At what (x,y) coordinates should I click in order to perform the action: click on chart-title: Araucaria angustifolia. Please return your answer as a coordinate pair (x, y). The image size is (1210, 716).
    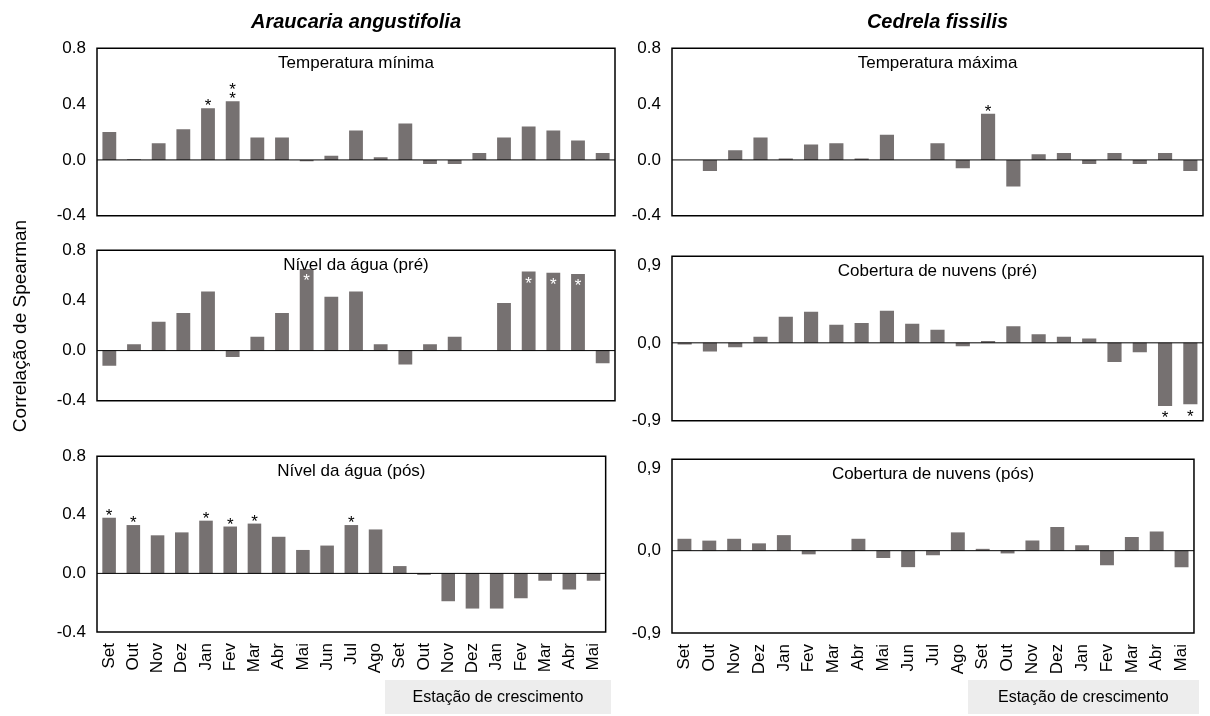
    Looking at the image, I should click on (356, 22).